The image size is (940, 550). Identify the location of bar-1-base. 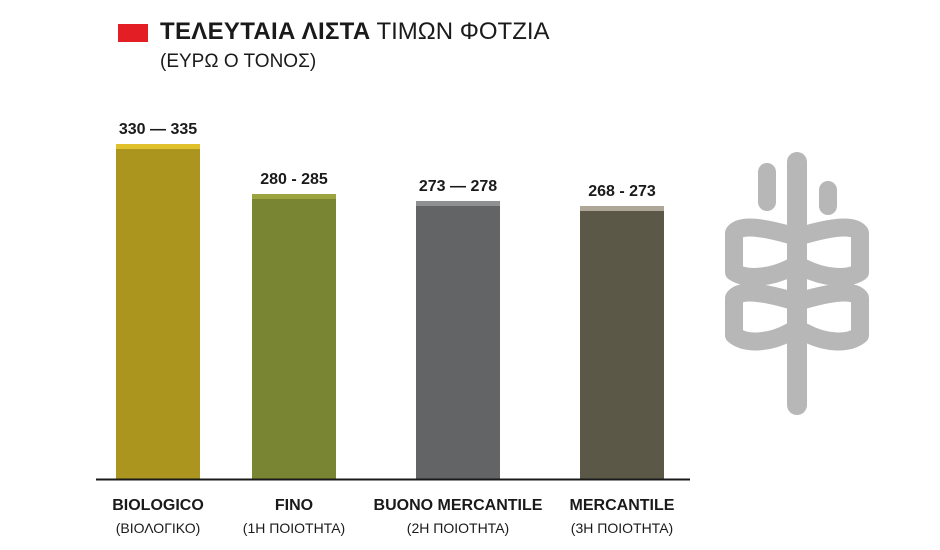
(158, 314).